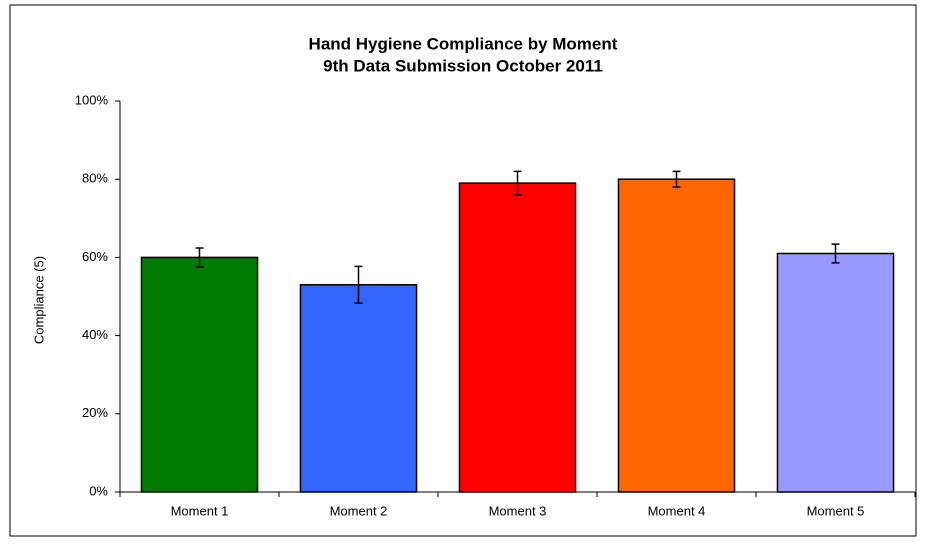 This screenshot has height=544, width=925. Describe the element at coordinates (463, 65) in the screenshot. I see `chart-subtitle: 9th Data Submission October 2011` at that location.